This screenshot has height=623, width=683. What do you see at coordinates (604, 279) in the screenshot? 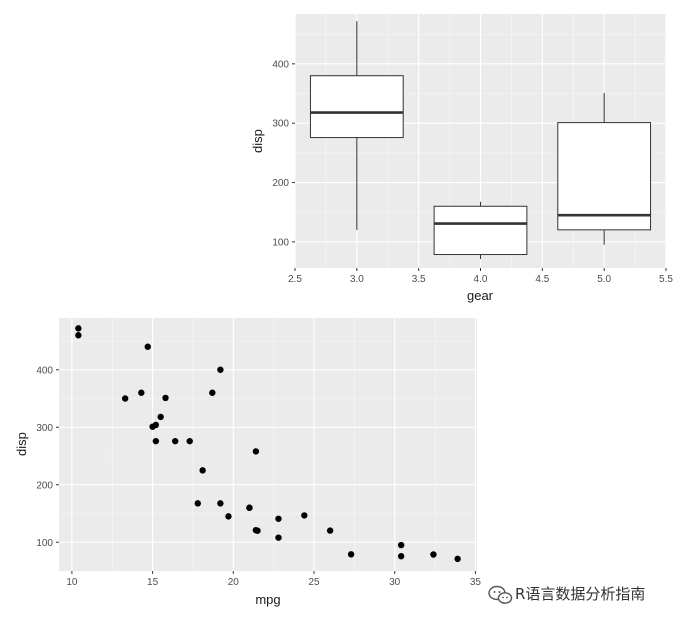
I see `x-tick-label: 5.0` at bounding box center [604, 279].